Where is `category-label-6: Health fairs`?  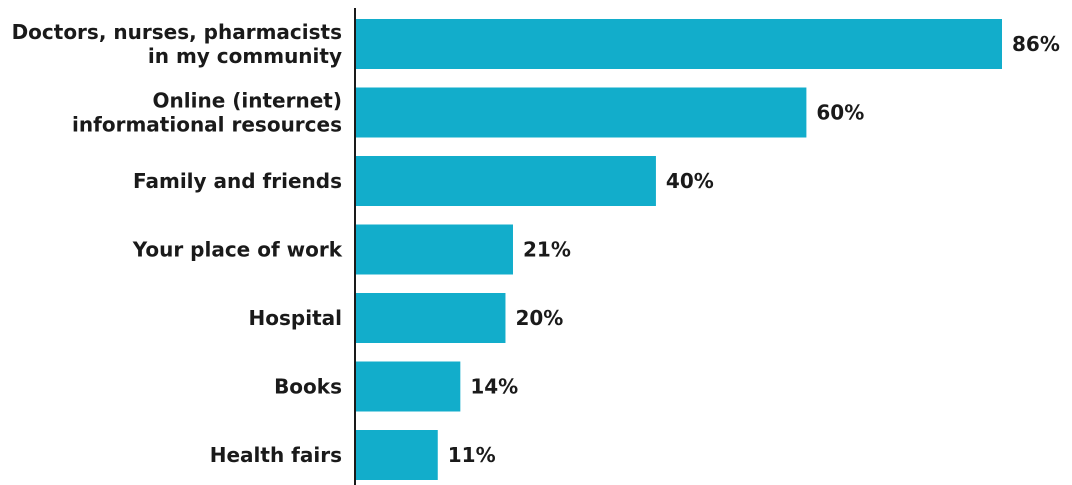
category-label-6: Health fairs is located at coordinates (276, 455).